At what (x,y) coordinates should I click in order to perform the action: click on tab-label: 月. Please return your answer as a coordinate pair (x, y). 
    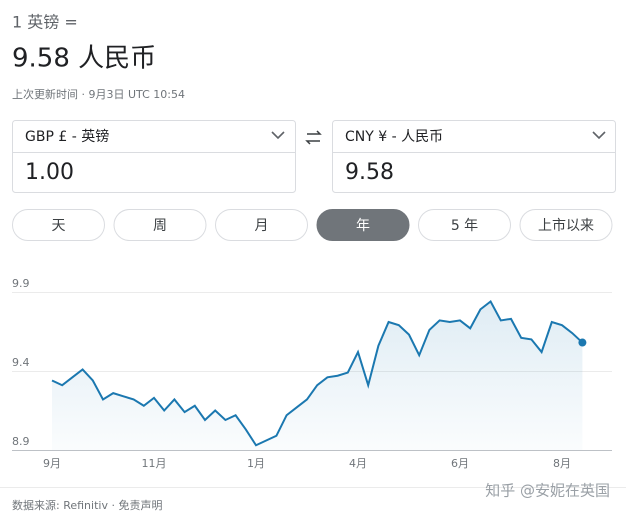
    Looking at the image, I should click on (262, 226).